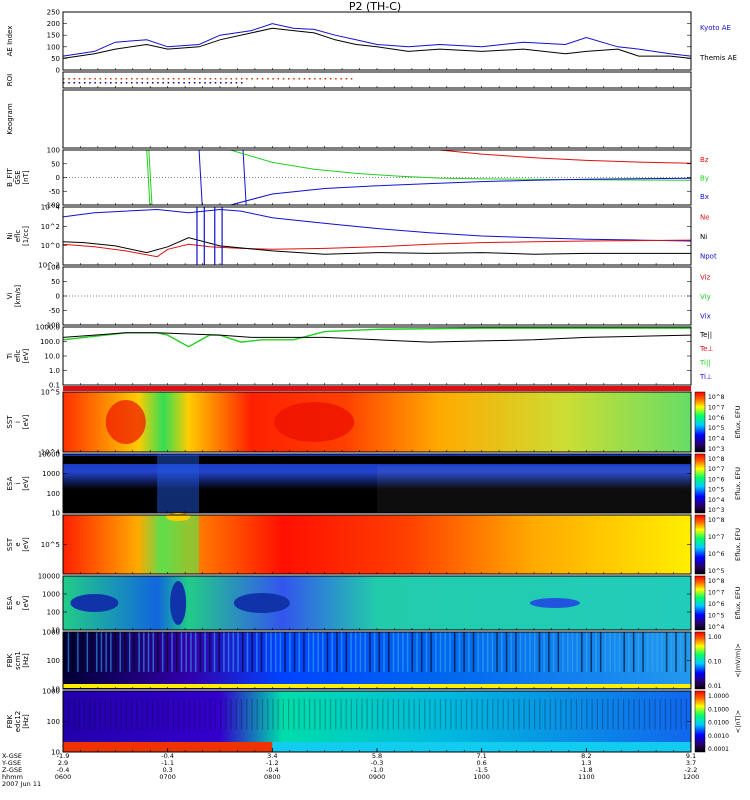 This screenshot has width=750, height=800. Describe the element at coordinates (705, 218) in the screenshot. I see `legend-item: Ne` at that location.